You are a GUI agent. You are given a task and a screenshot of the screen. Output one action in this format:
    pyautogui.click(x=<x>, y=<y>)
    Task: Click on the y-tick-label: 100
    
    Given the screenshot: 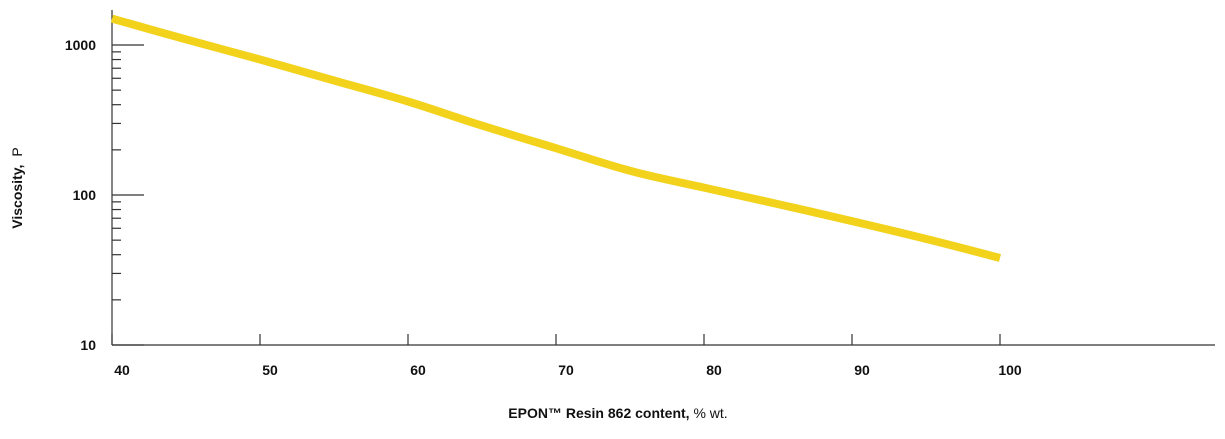 What is the action you would take?
    pyautogui.click(x=85, y=195)
    